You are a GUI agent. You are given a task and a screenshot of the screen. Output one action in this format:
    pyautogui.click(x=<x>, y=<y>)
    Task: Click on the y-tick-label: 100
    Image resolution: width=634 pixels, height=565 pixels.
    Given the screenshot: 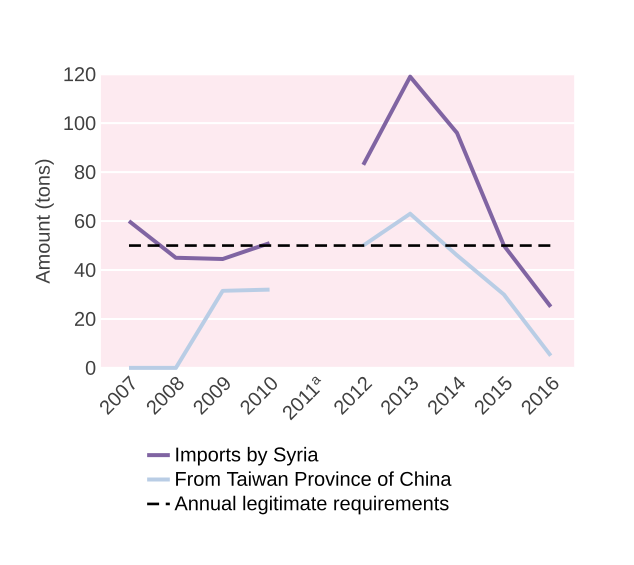 What is the action you would take?
    pyautogui.click(x=80, y=123)
    